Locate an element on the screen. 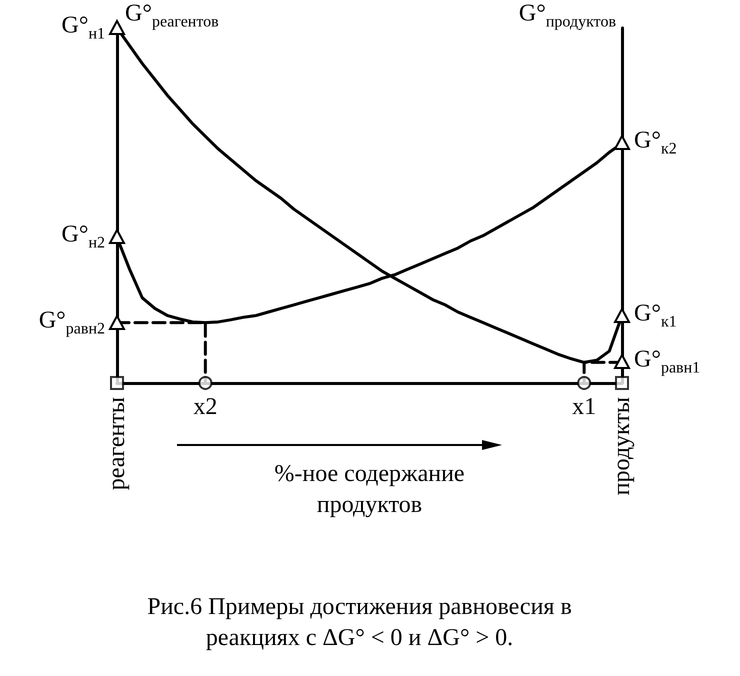  annotation: G°$_{н2}$ is located at coordinates (83, 237).